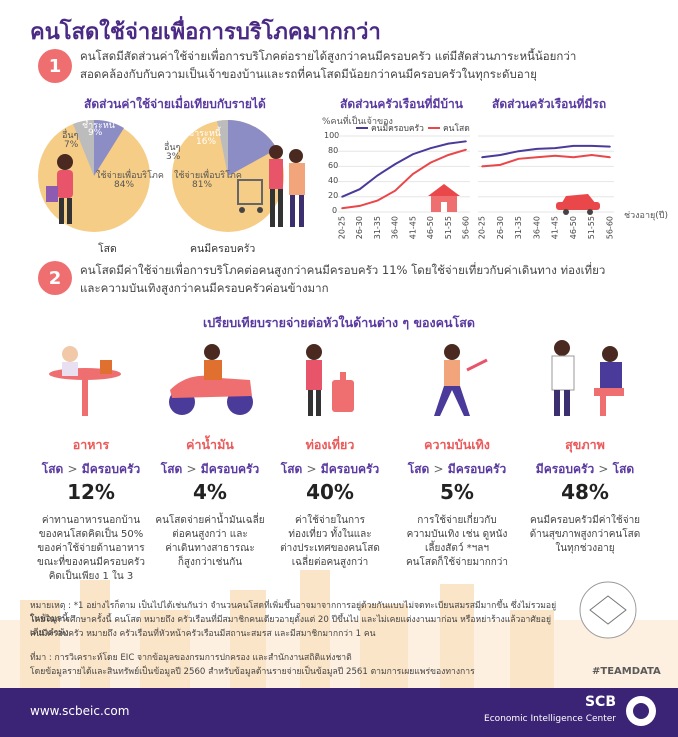 The height and width of the screenshot is (737, 678). Describe the element at coordinates (173, 157) in the screenshot. I see `family-other-value: 3%` at that location.